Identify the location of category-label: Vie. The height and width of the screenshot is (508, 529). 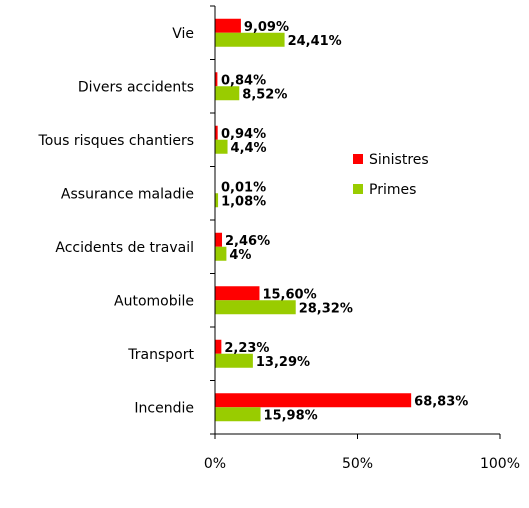
(183, 34).